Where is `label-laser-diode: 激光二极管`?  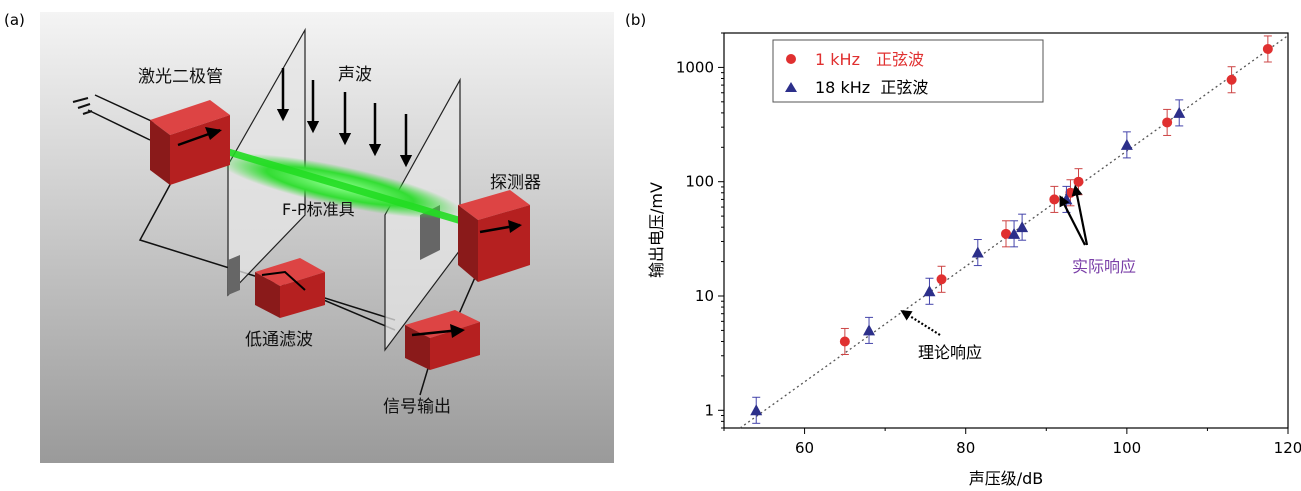
label-laser-diode: 激光二极管 is located at coordinates (180, 77).